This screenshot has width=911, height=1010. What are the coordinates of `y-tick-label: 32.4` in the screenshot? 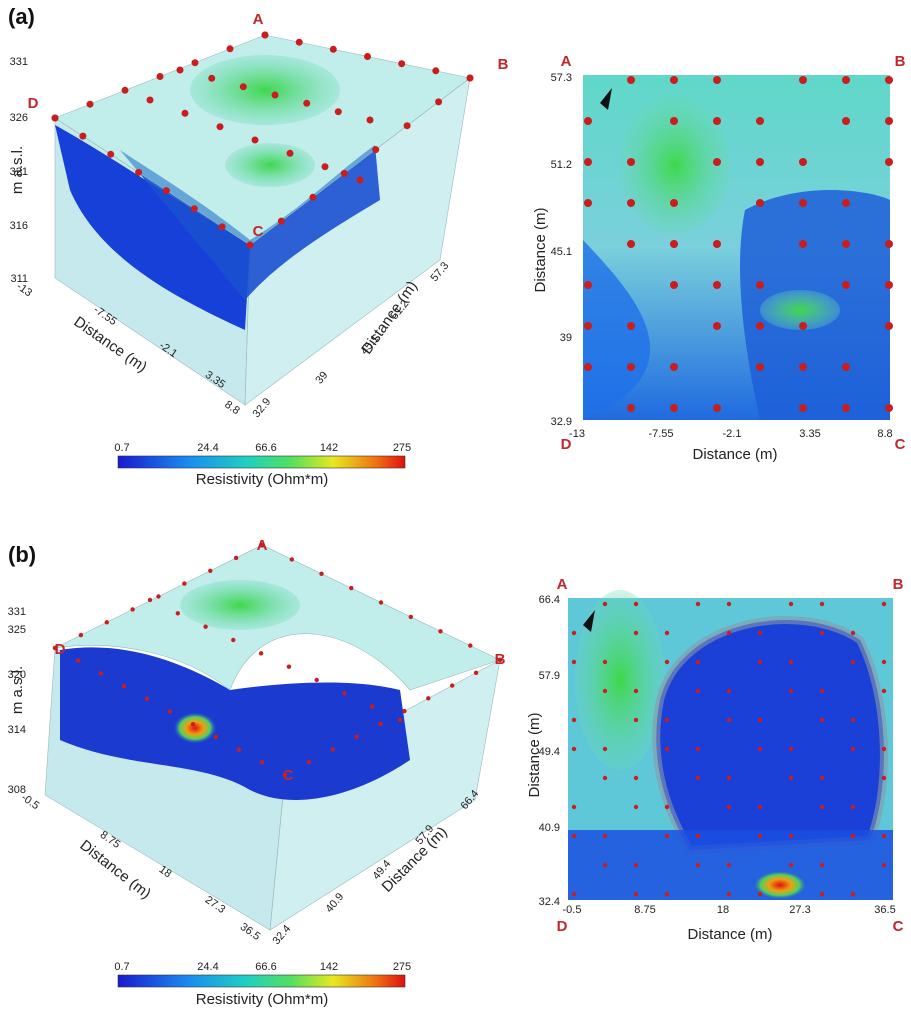 It's located at (549, 902).